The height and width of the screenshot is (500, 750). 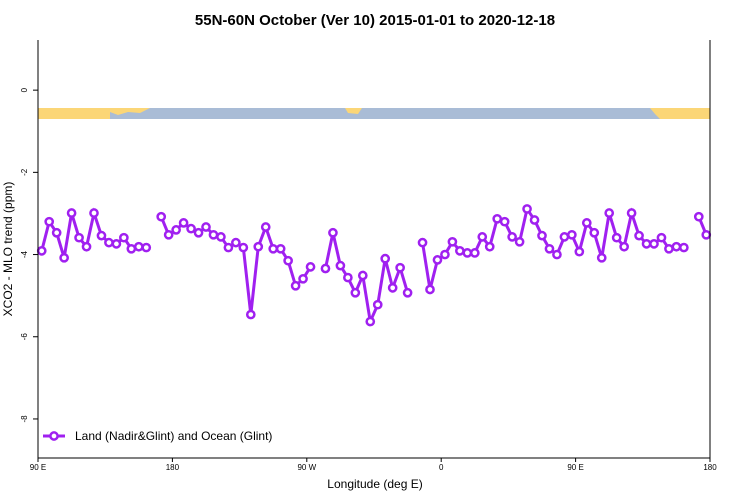 I want to click on y-tick-label: -4, so click(x=24, y=254).